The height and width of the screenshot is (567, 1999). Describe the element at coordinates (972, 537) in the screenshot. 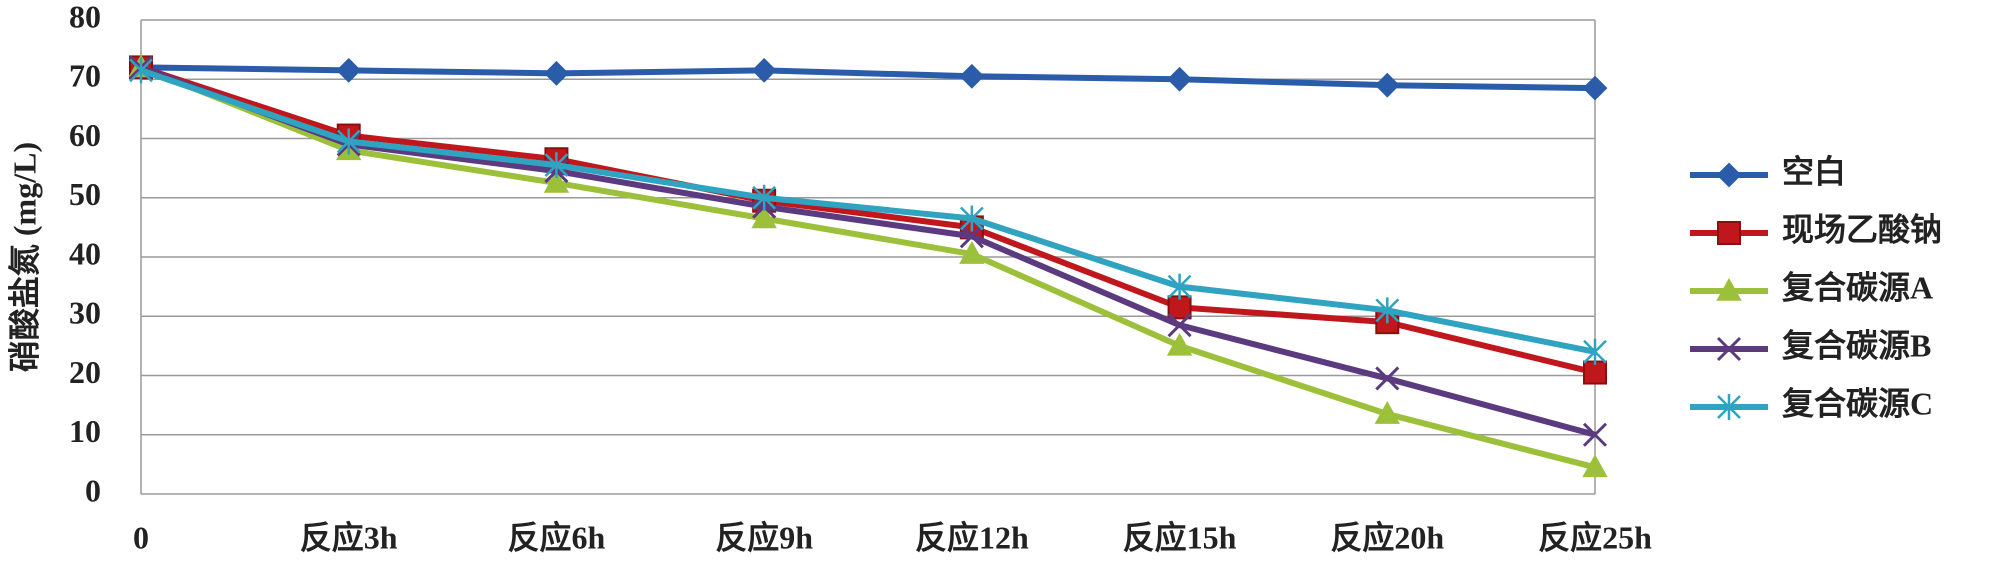

I see `x-tick-label: 反应12h` at that location.